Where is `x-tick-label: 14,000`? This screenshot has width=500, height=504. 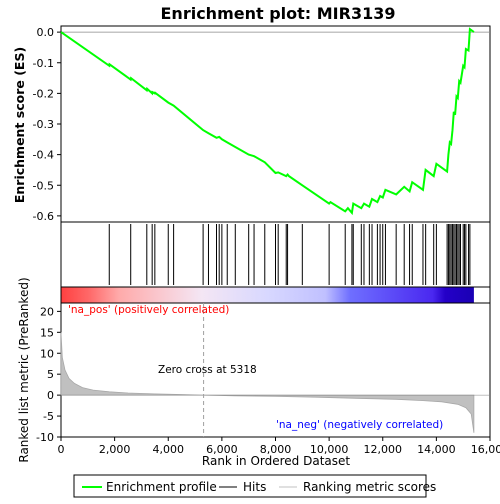 x-tick-label: 14,000 is located at coordinates (436, 449).